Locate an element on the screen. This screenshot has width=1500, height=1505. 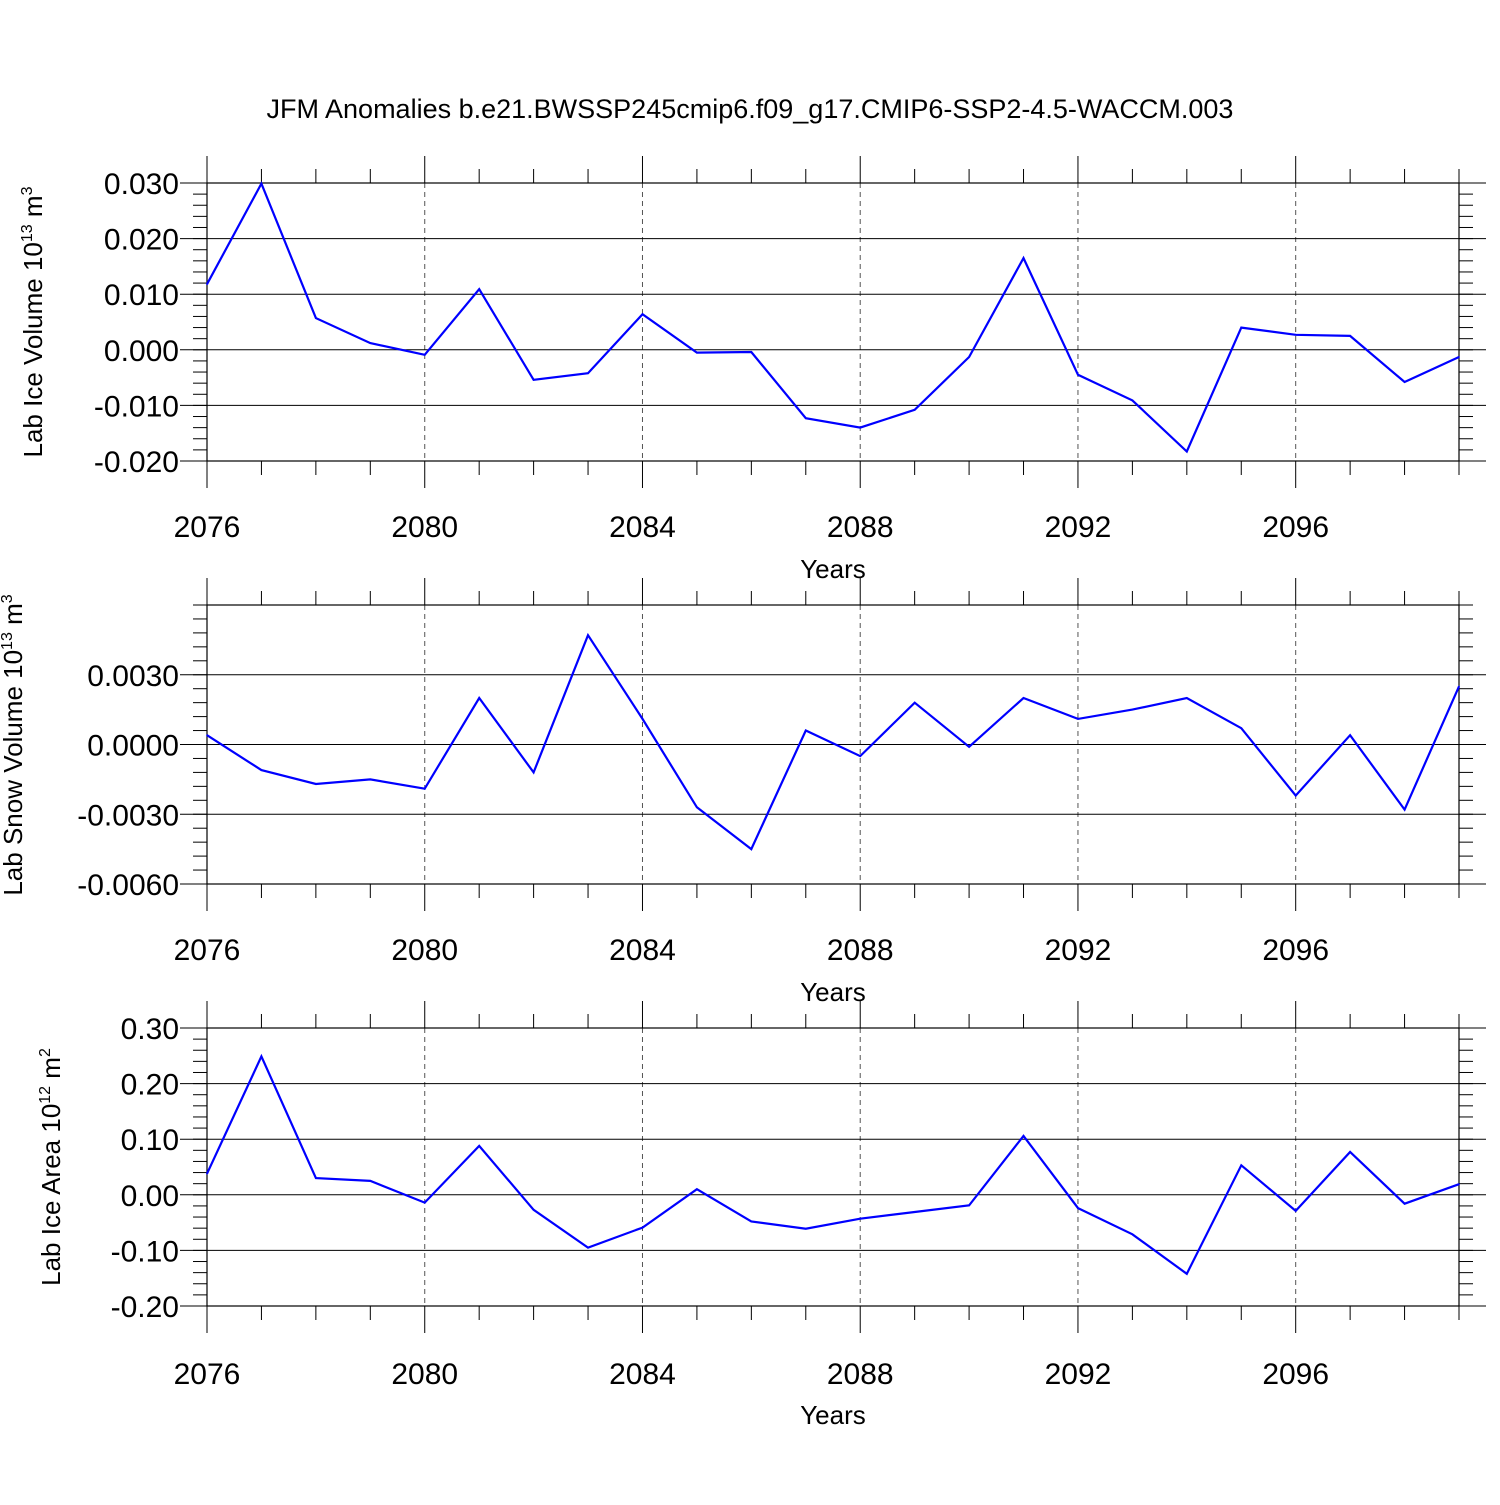
y-tick-label: -0.0030 is located at coordinates (128, 815).